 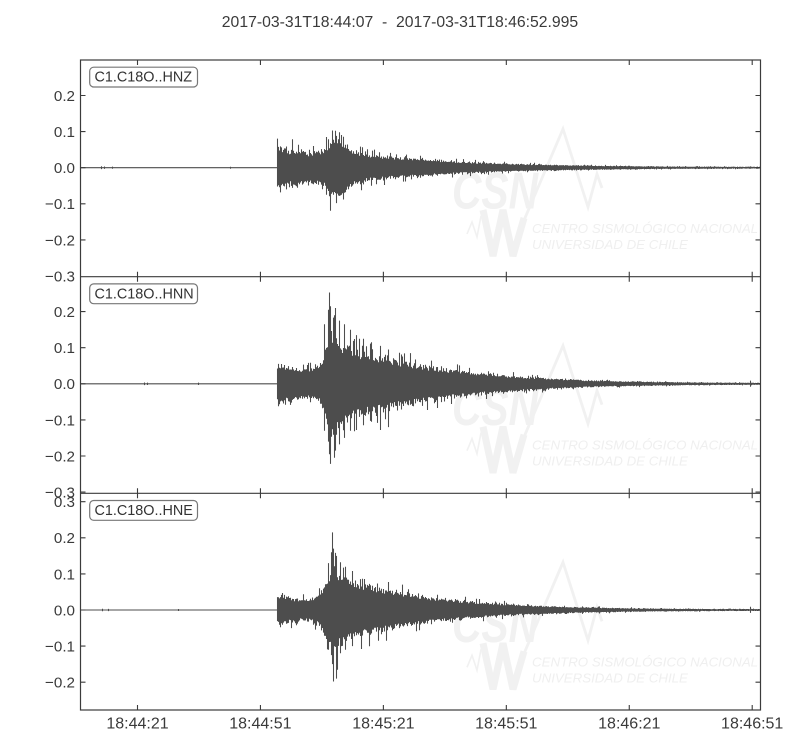 What do you see at coordinates (64, 502) in the screenshot?
I see `svg-text: 0.3` at bounding box center [64, 502].